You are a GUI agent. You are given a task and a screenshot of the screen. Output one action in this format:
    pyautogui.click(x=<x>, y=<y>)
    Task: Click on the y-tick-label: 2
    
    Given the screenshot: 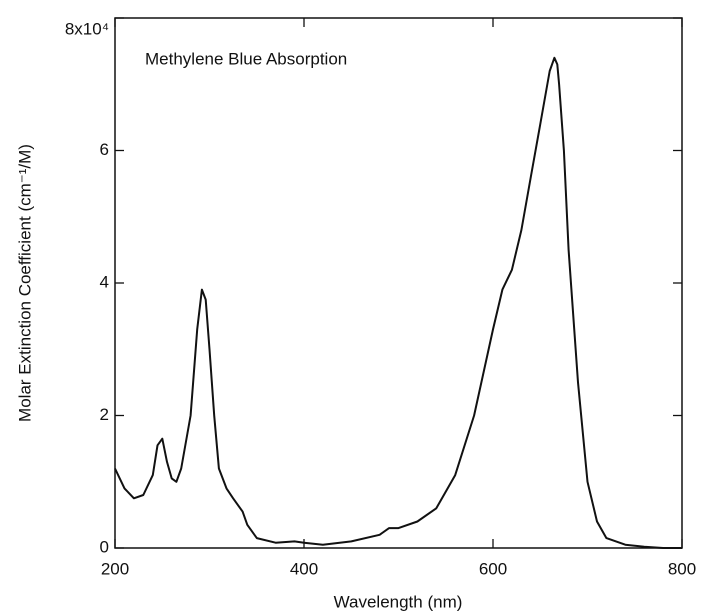 What is the action you would take?
    pyautogui.click(x=104, y=414)
    